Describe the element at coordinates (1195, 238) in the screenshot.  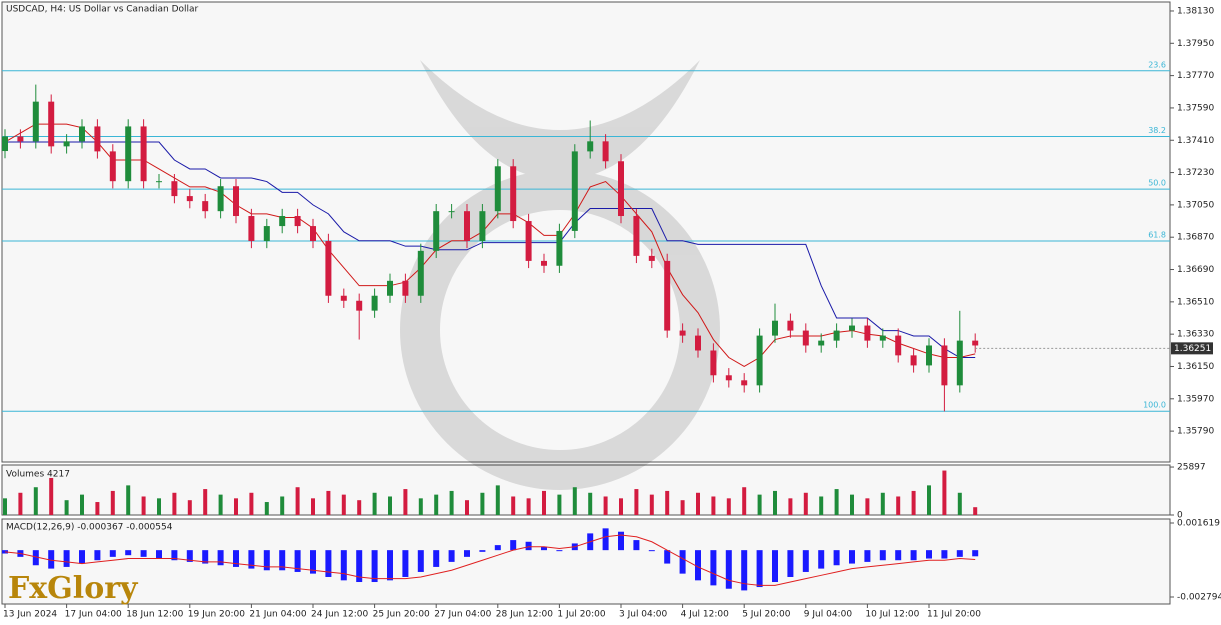
I see `y-tick-label: 1.36870` at that location.